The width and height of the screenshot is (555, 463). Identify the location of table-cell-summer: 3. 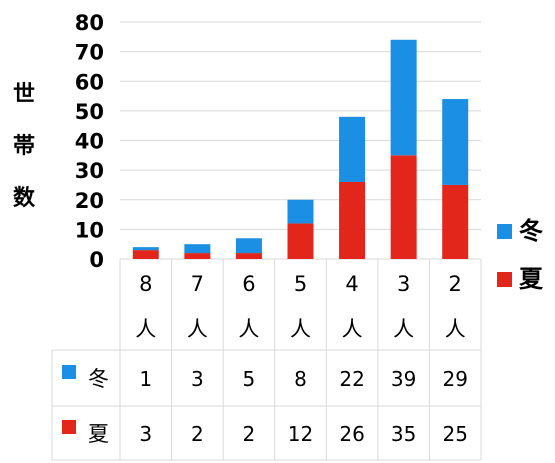
(145, 434).